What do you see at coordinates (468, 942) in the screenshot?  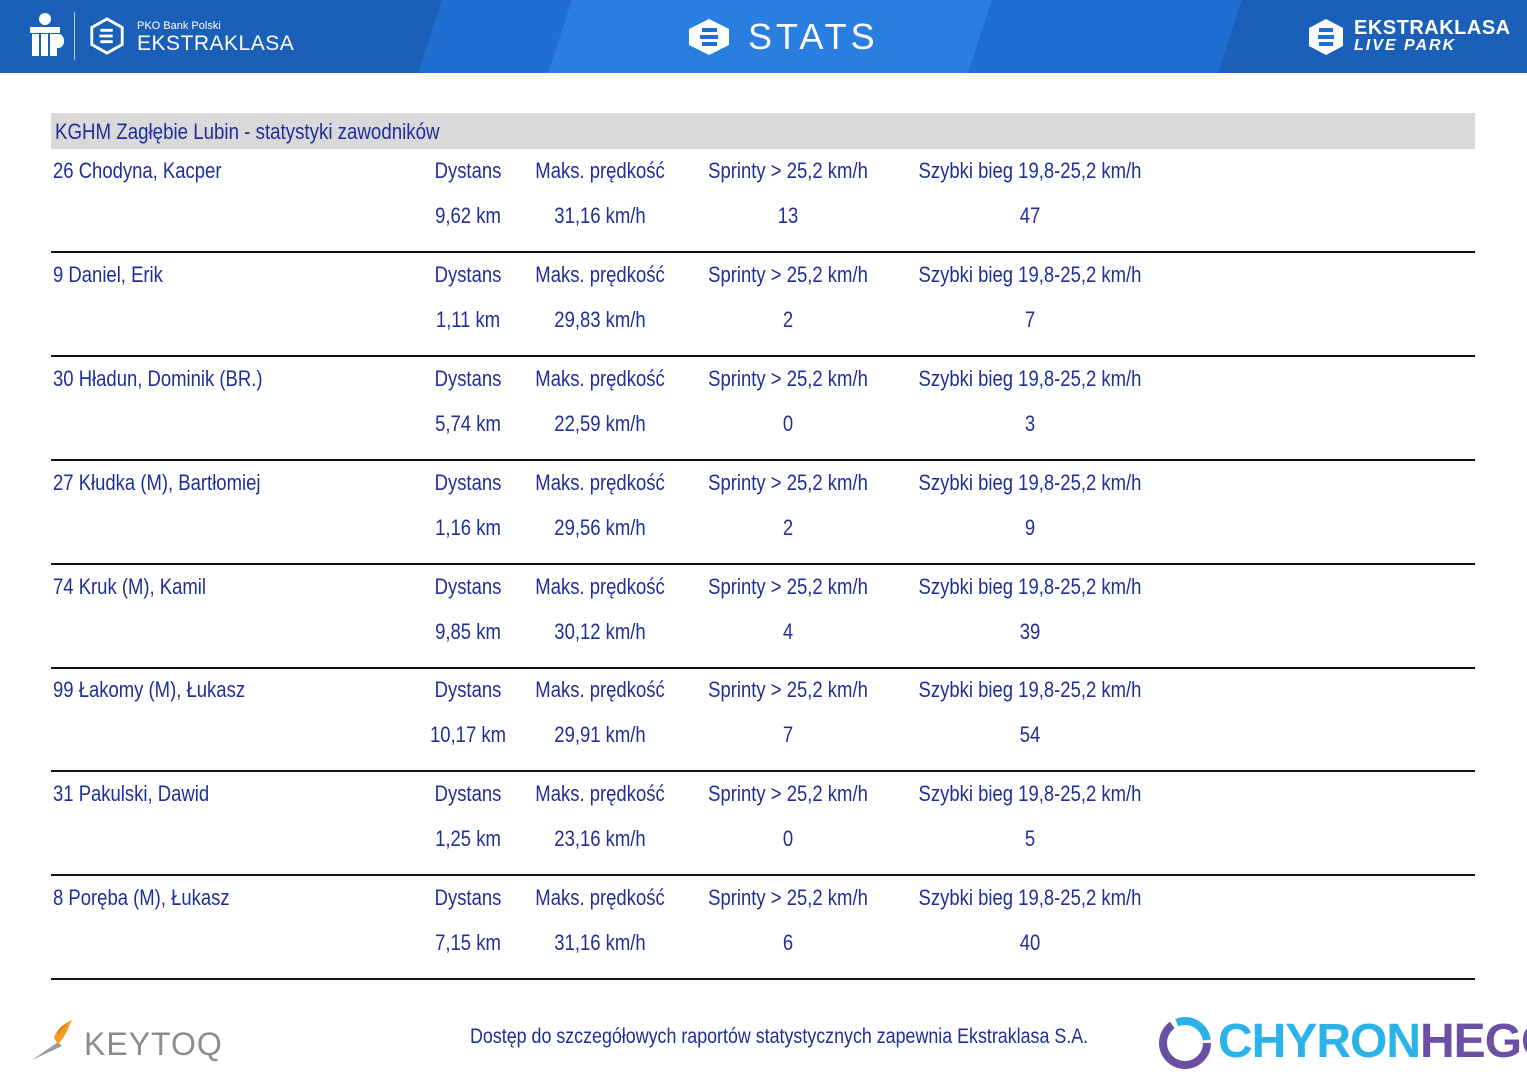 I see `distance-value: 7,15 km` at bounding box center [468, 942].